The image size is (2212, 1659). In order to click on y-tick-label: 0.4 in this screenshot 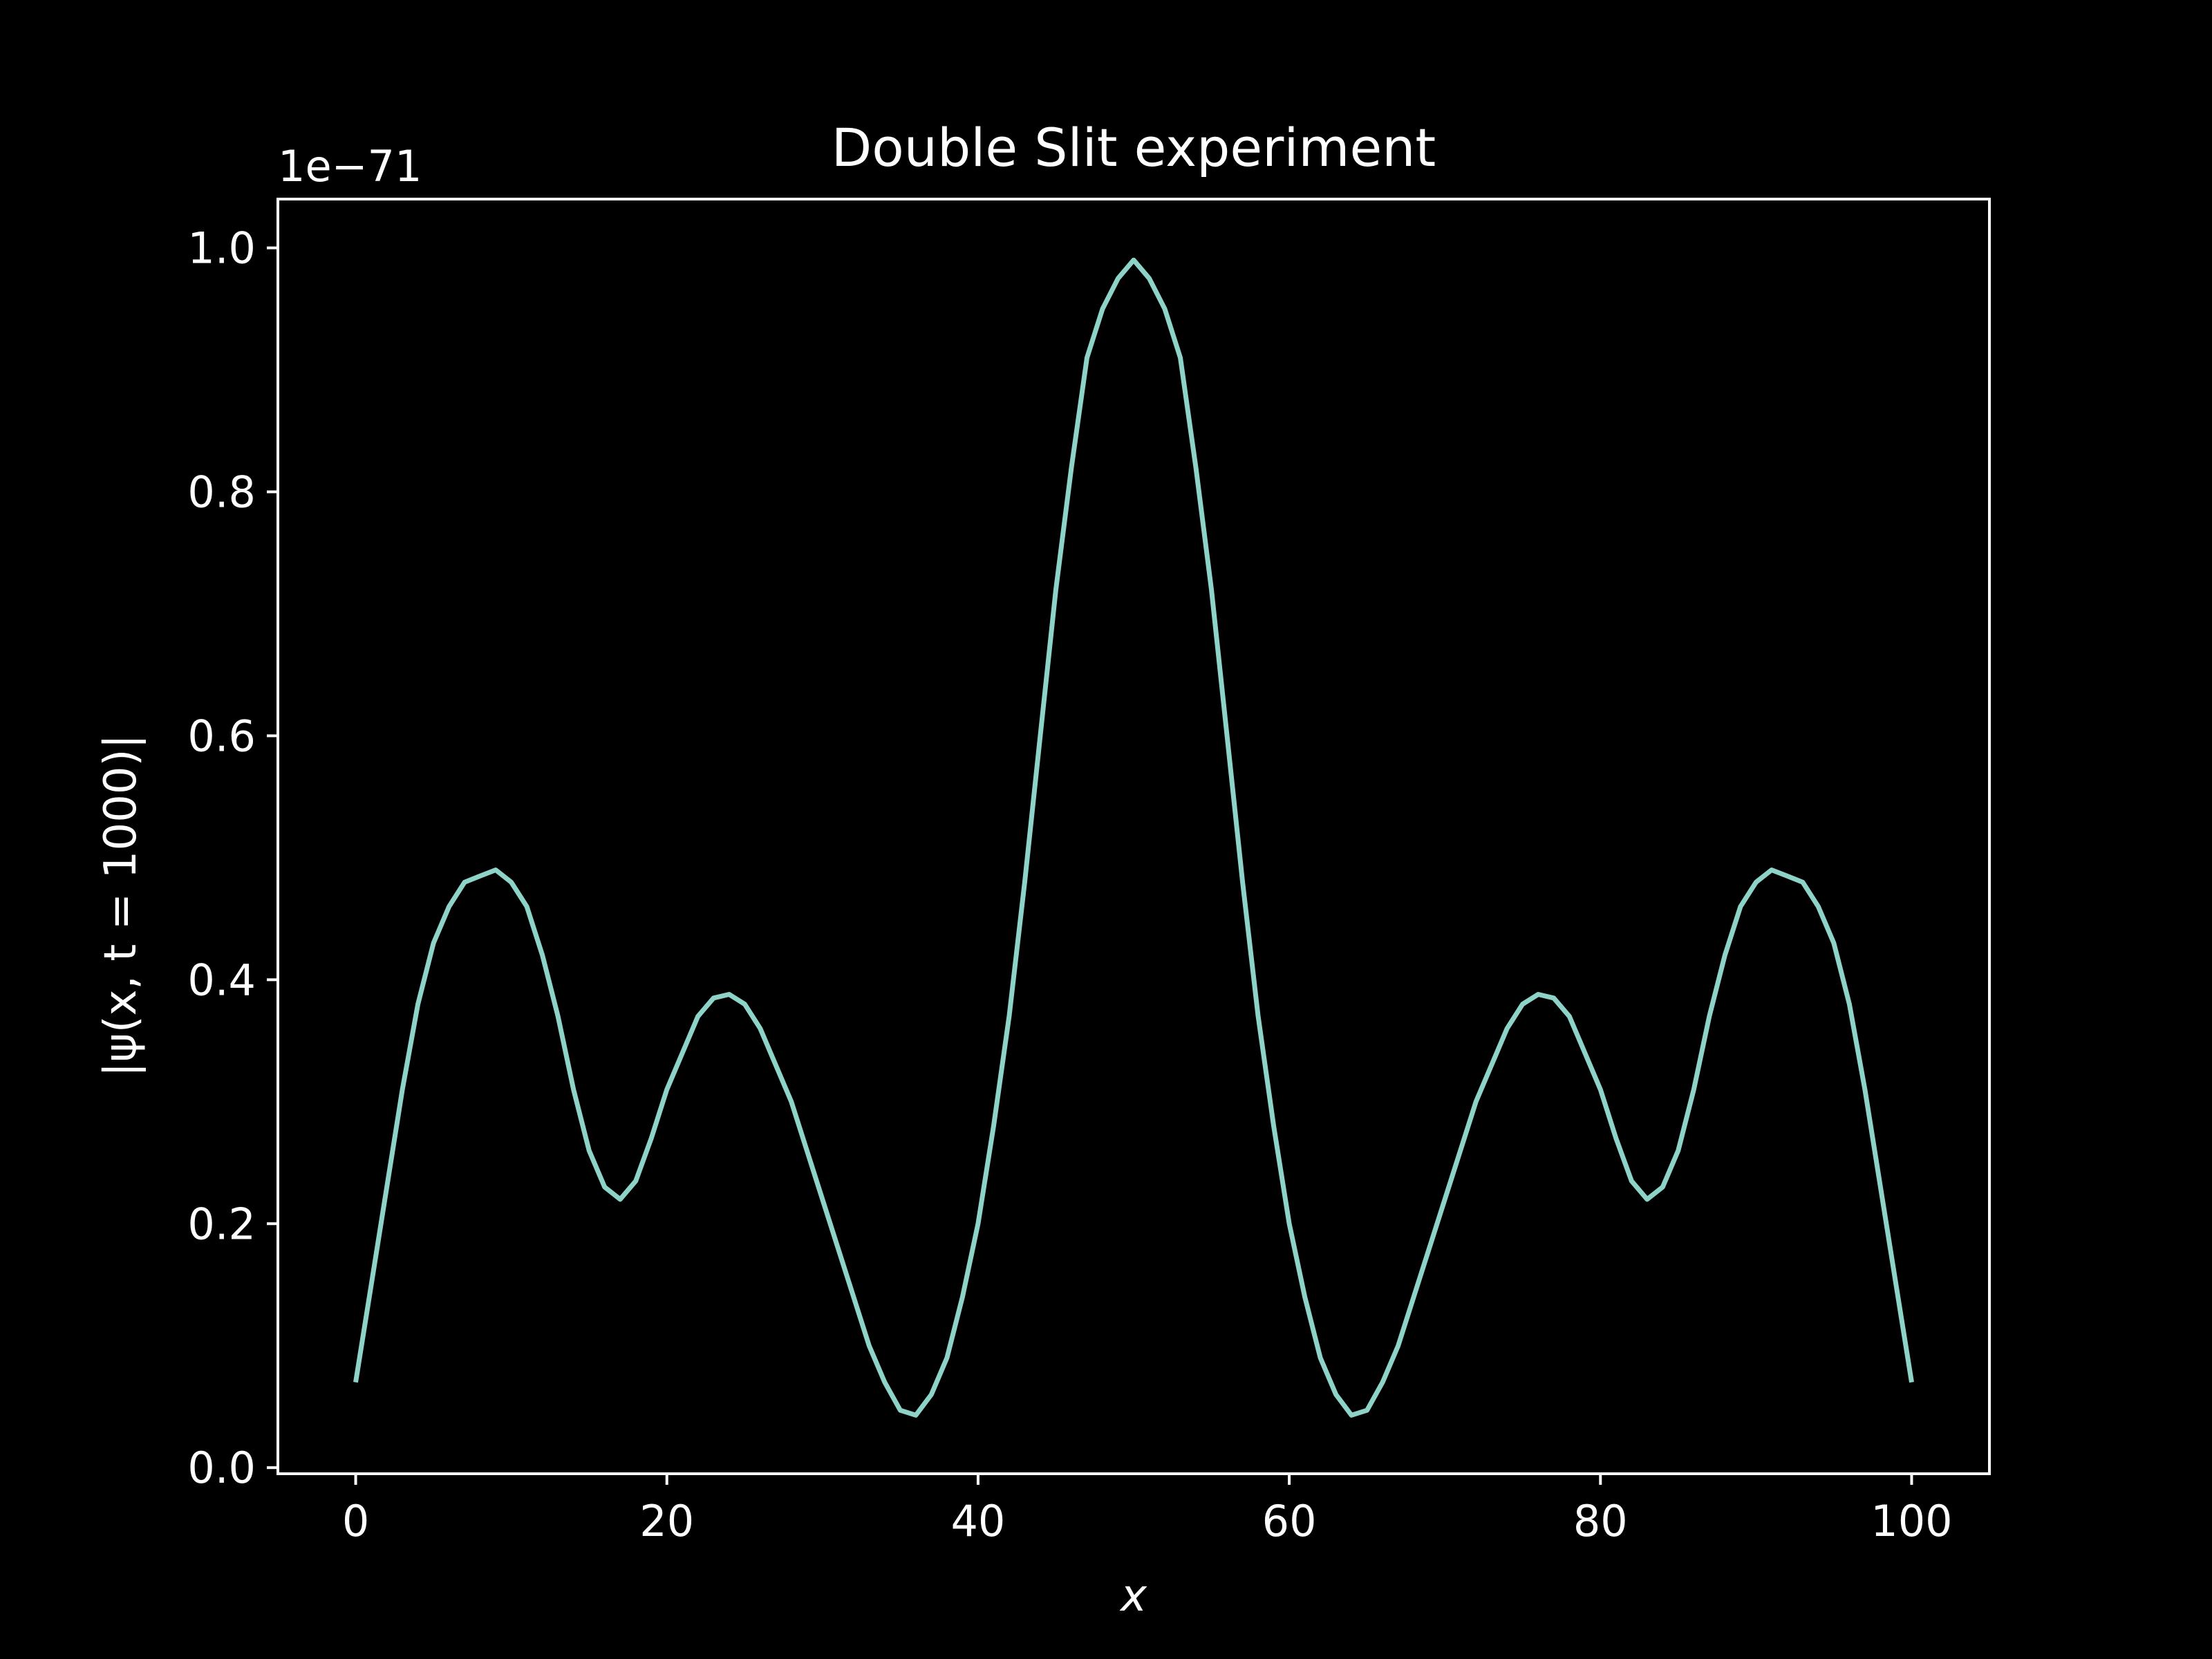, I will do `click(222, 980)`.